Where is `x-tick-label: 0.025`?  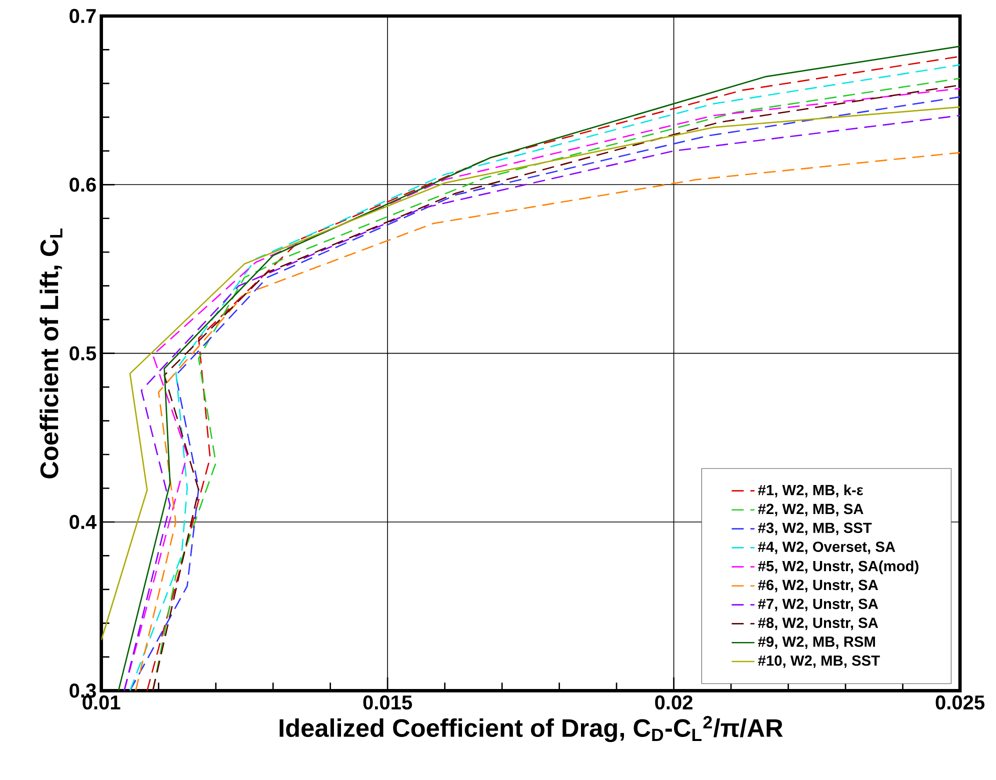
x-tick-label: 0.025 is located at coordinates (960, 702).